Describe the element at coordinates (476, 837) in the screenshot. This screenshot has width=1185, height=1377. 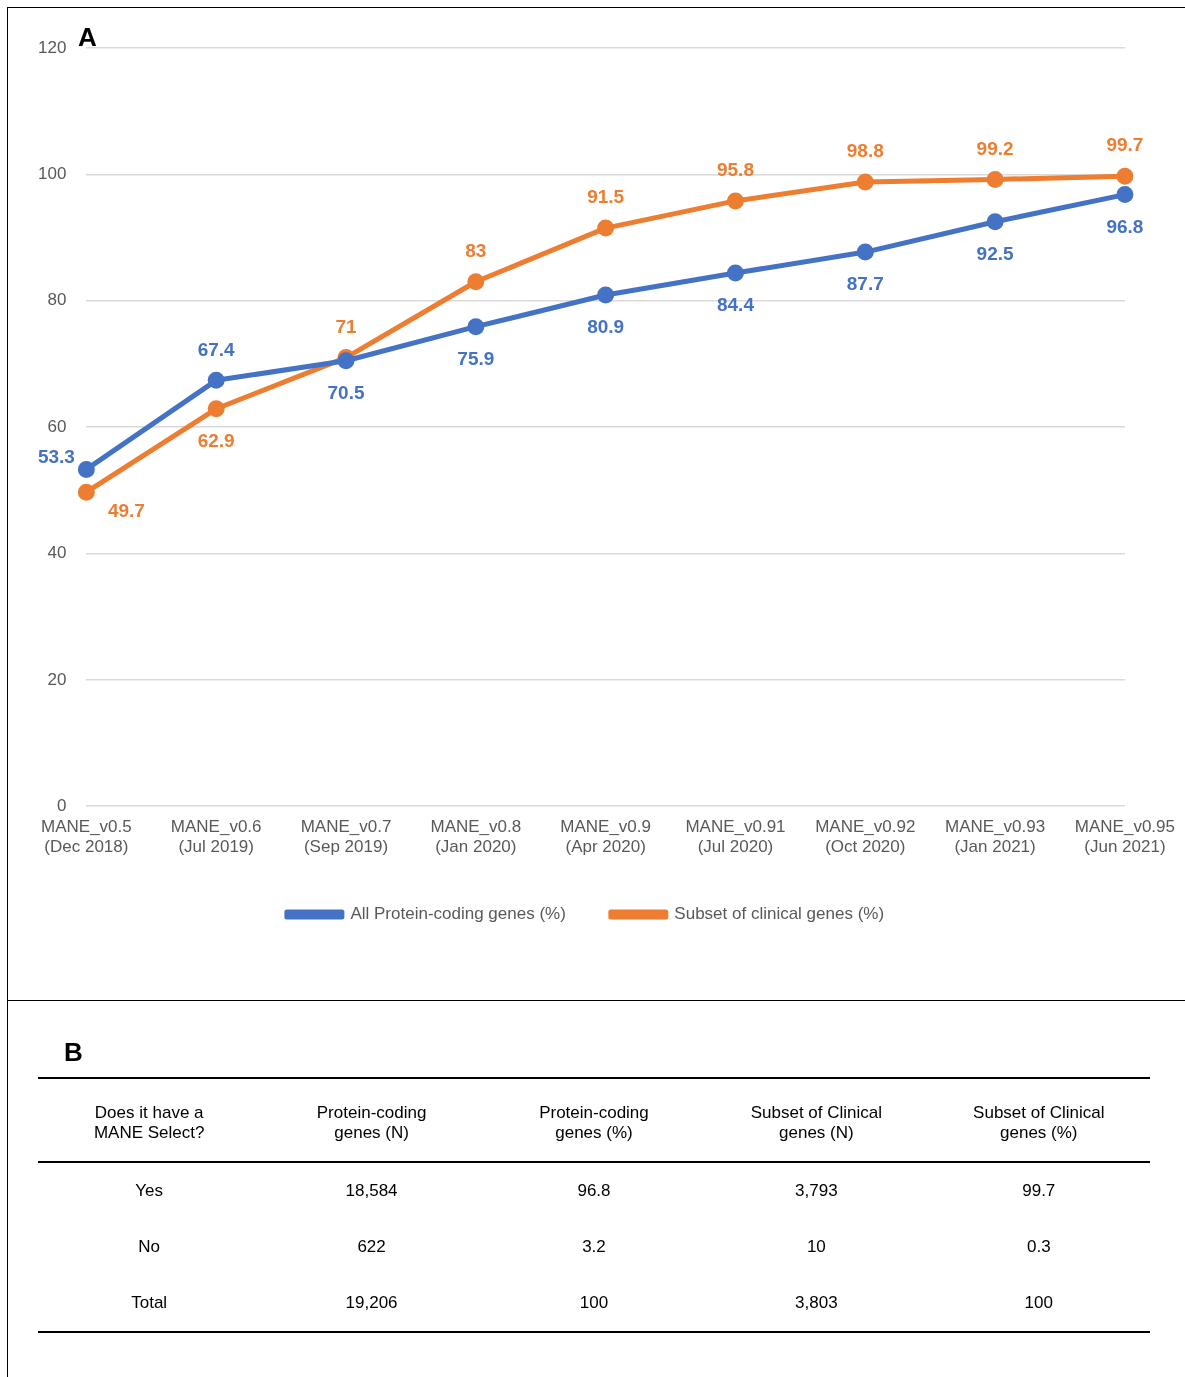
I see `x-tick-label: MANE_v0.8 (Jan 2020)` at that location.